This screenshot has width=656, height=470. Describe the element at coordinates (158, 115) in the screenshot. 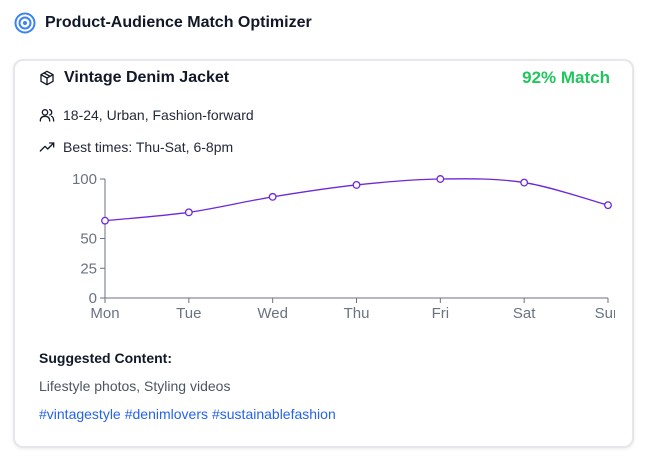

I see `audience-text: 18-24, Urban, Fashion-forward` at that location.